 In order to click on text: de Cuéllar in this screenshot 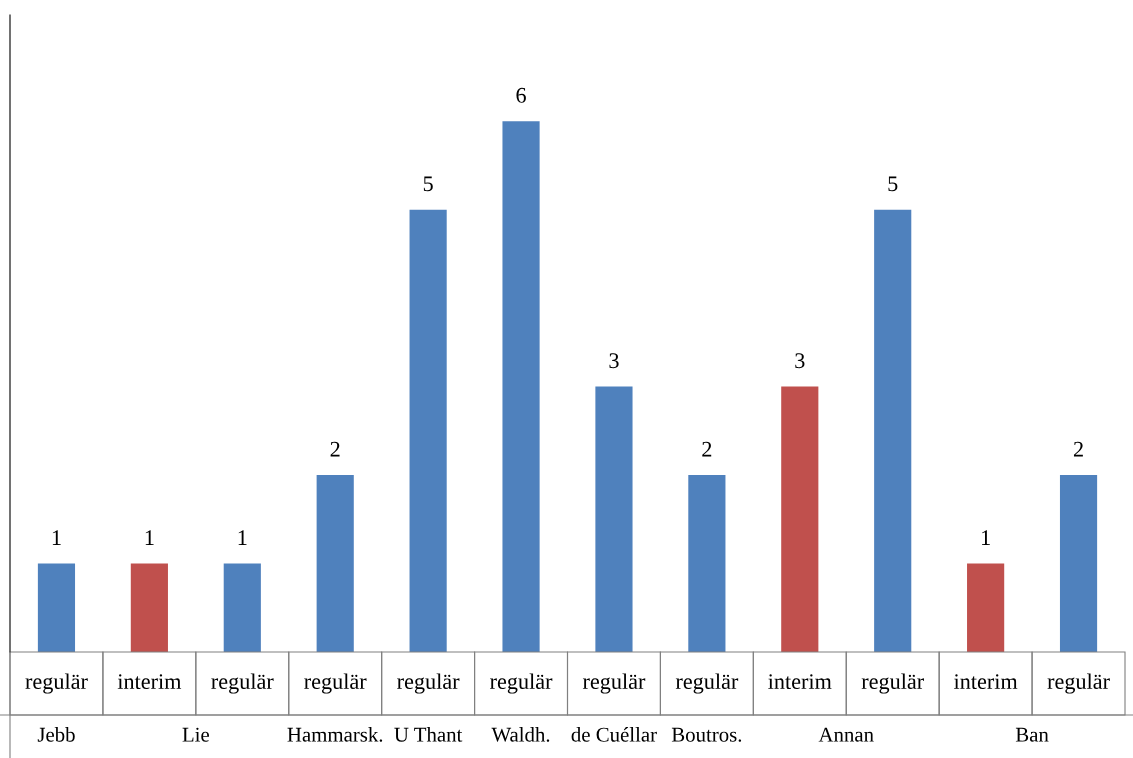, I will do `click(614, 734)`.